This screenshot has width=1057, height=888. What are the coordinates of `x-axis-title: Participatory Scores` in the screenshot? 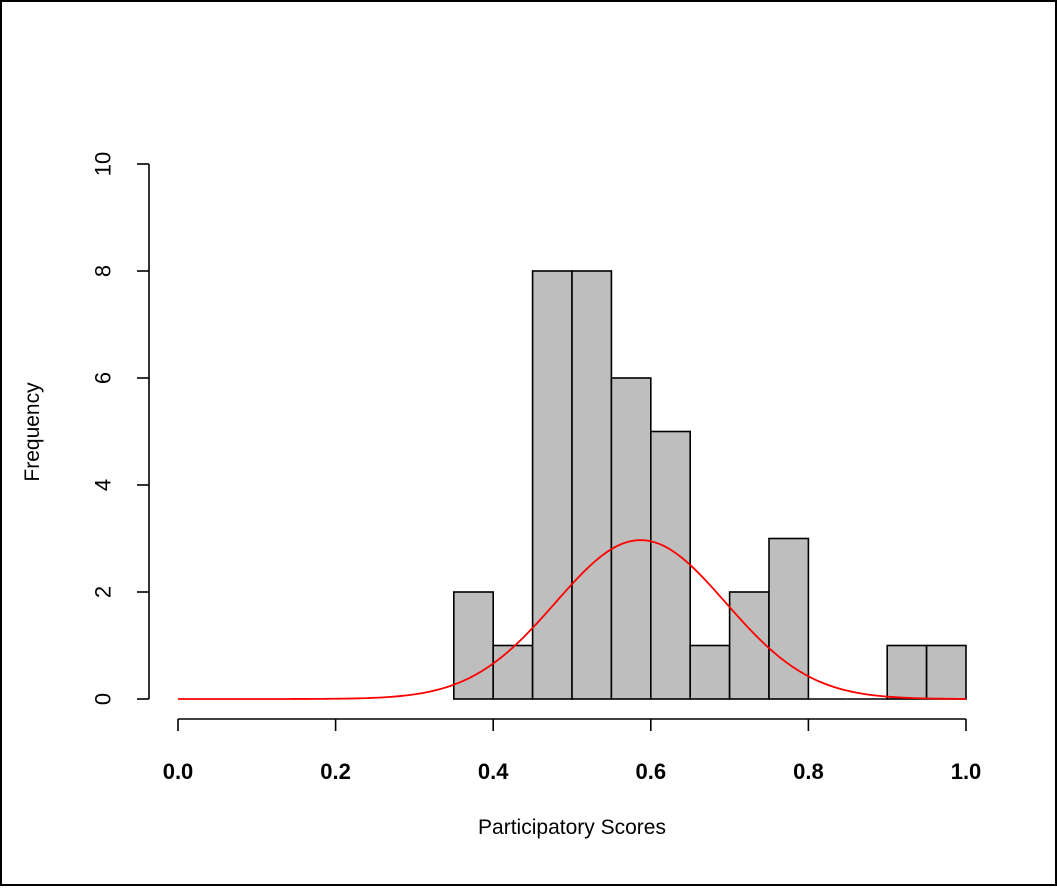 It's located at (572, 827).